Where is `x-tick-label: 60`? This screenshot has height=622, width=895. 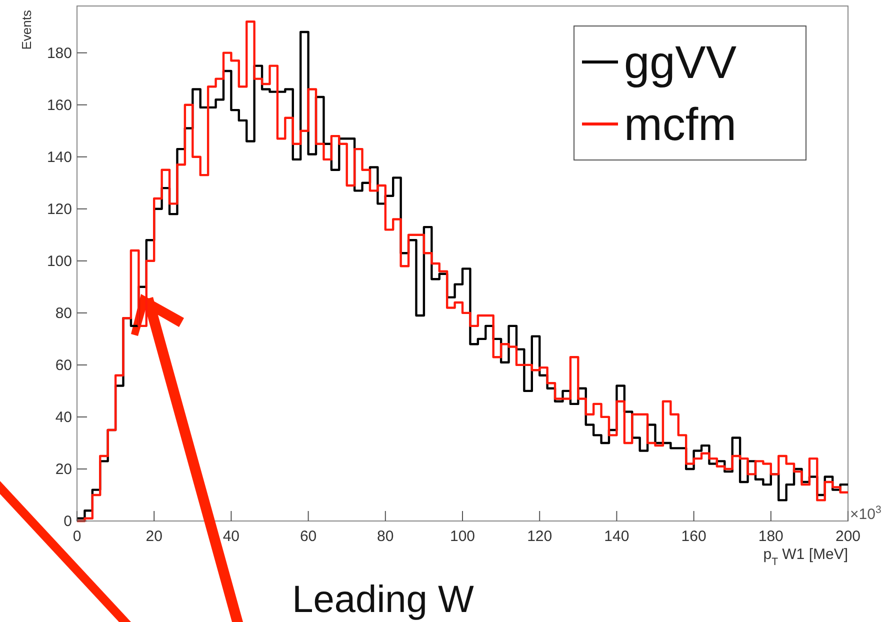 x-tick-label: 60 is located at coordinates (308, 536).